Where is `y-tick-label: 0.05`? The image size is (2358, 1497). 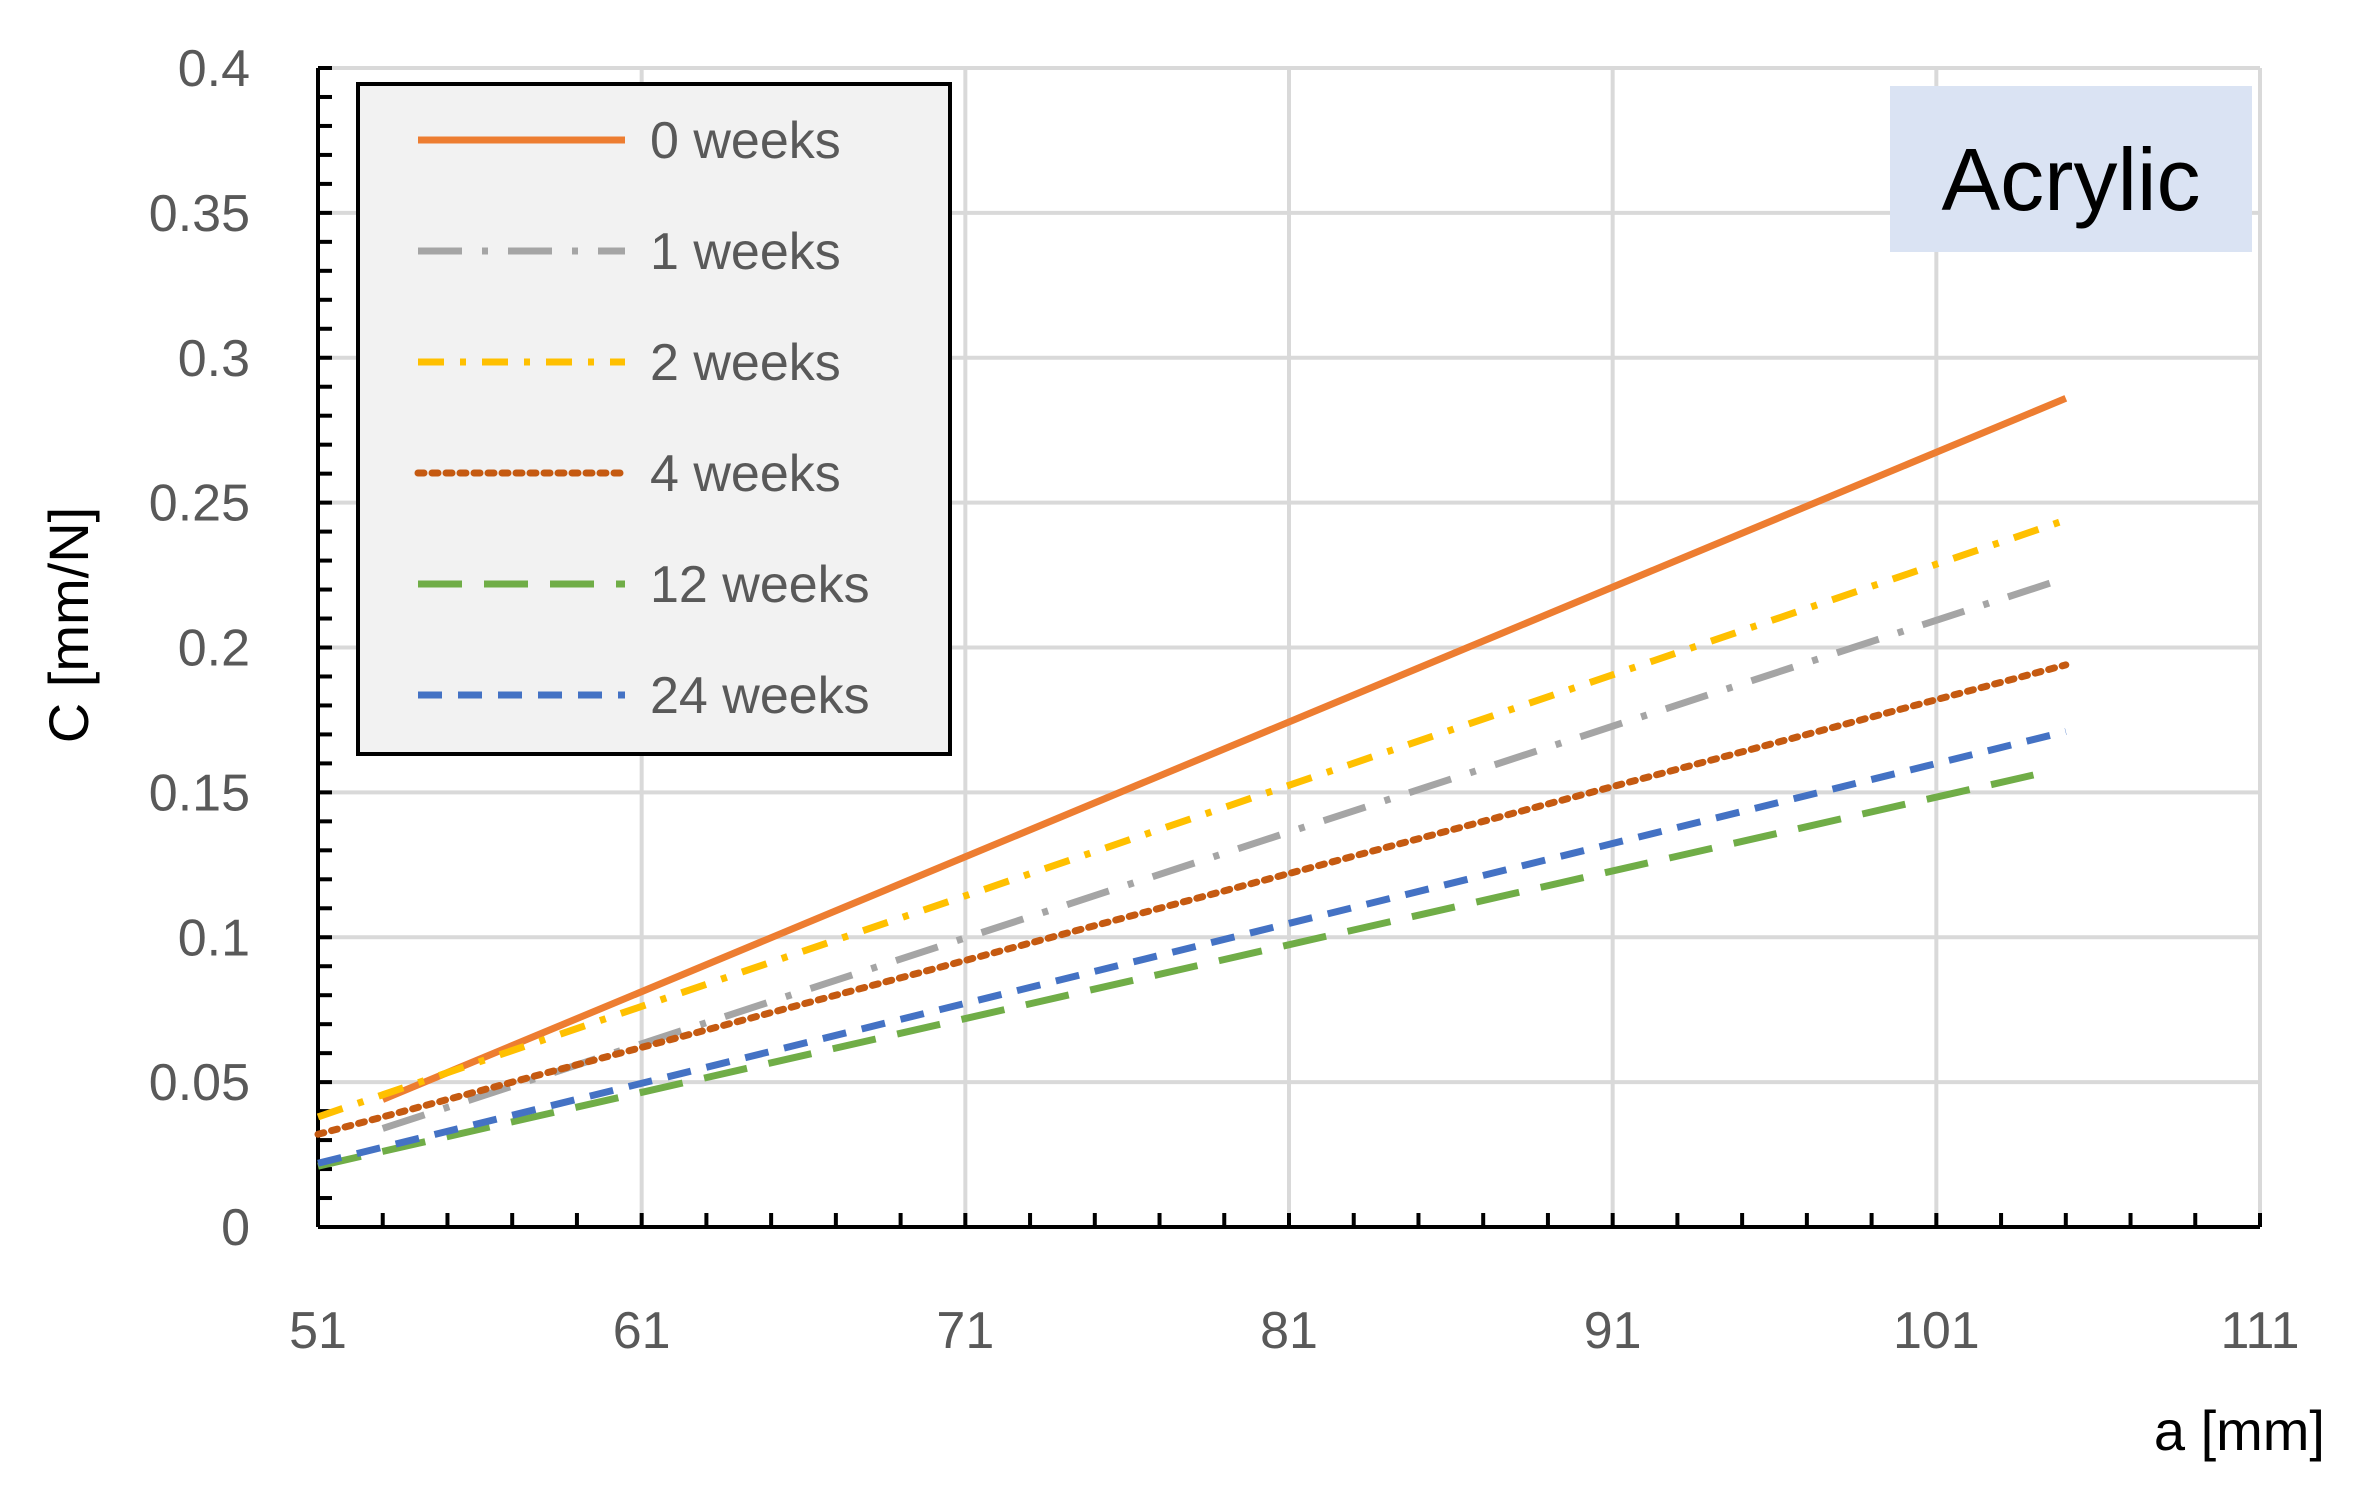
y-tick-label: 0.05 is located at coordinates (199, 1083).